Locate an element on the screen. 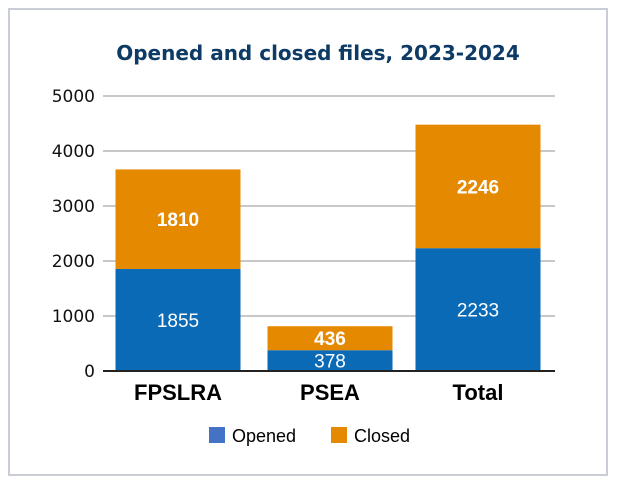 The width and height of the screenshot is (619, 488). data-label: 2246 is located at coordinates (478, 187).